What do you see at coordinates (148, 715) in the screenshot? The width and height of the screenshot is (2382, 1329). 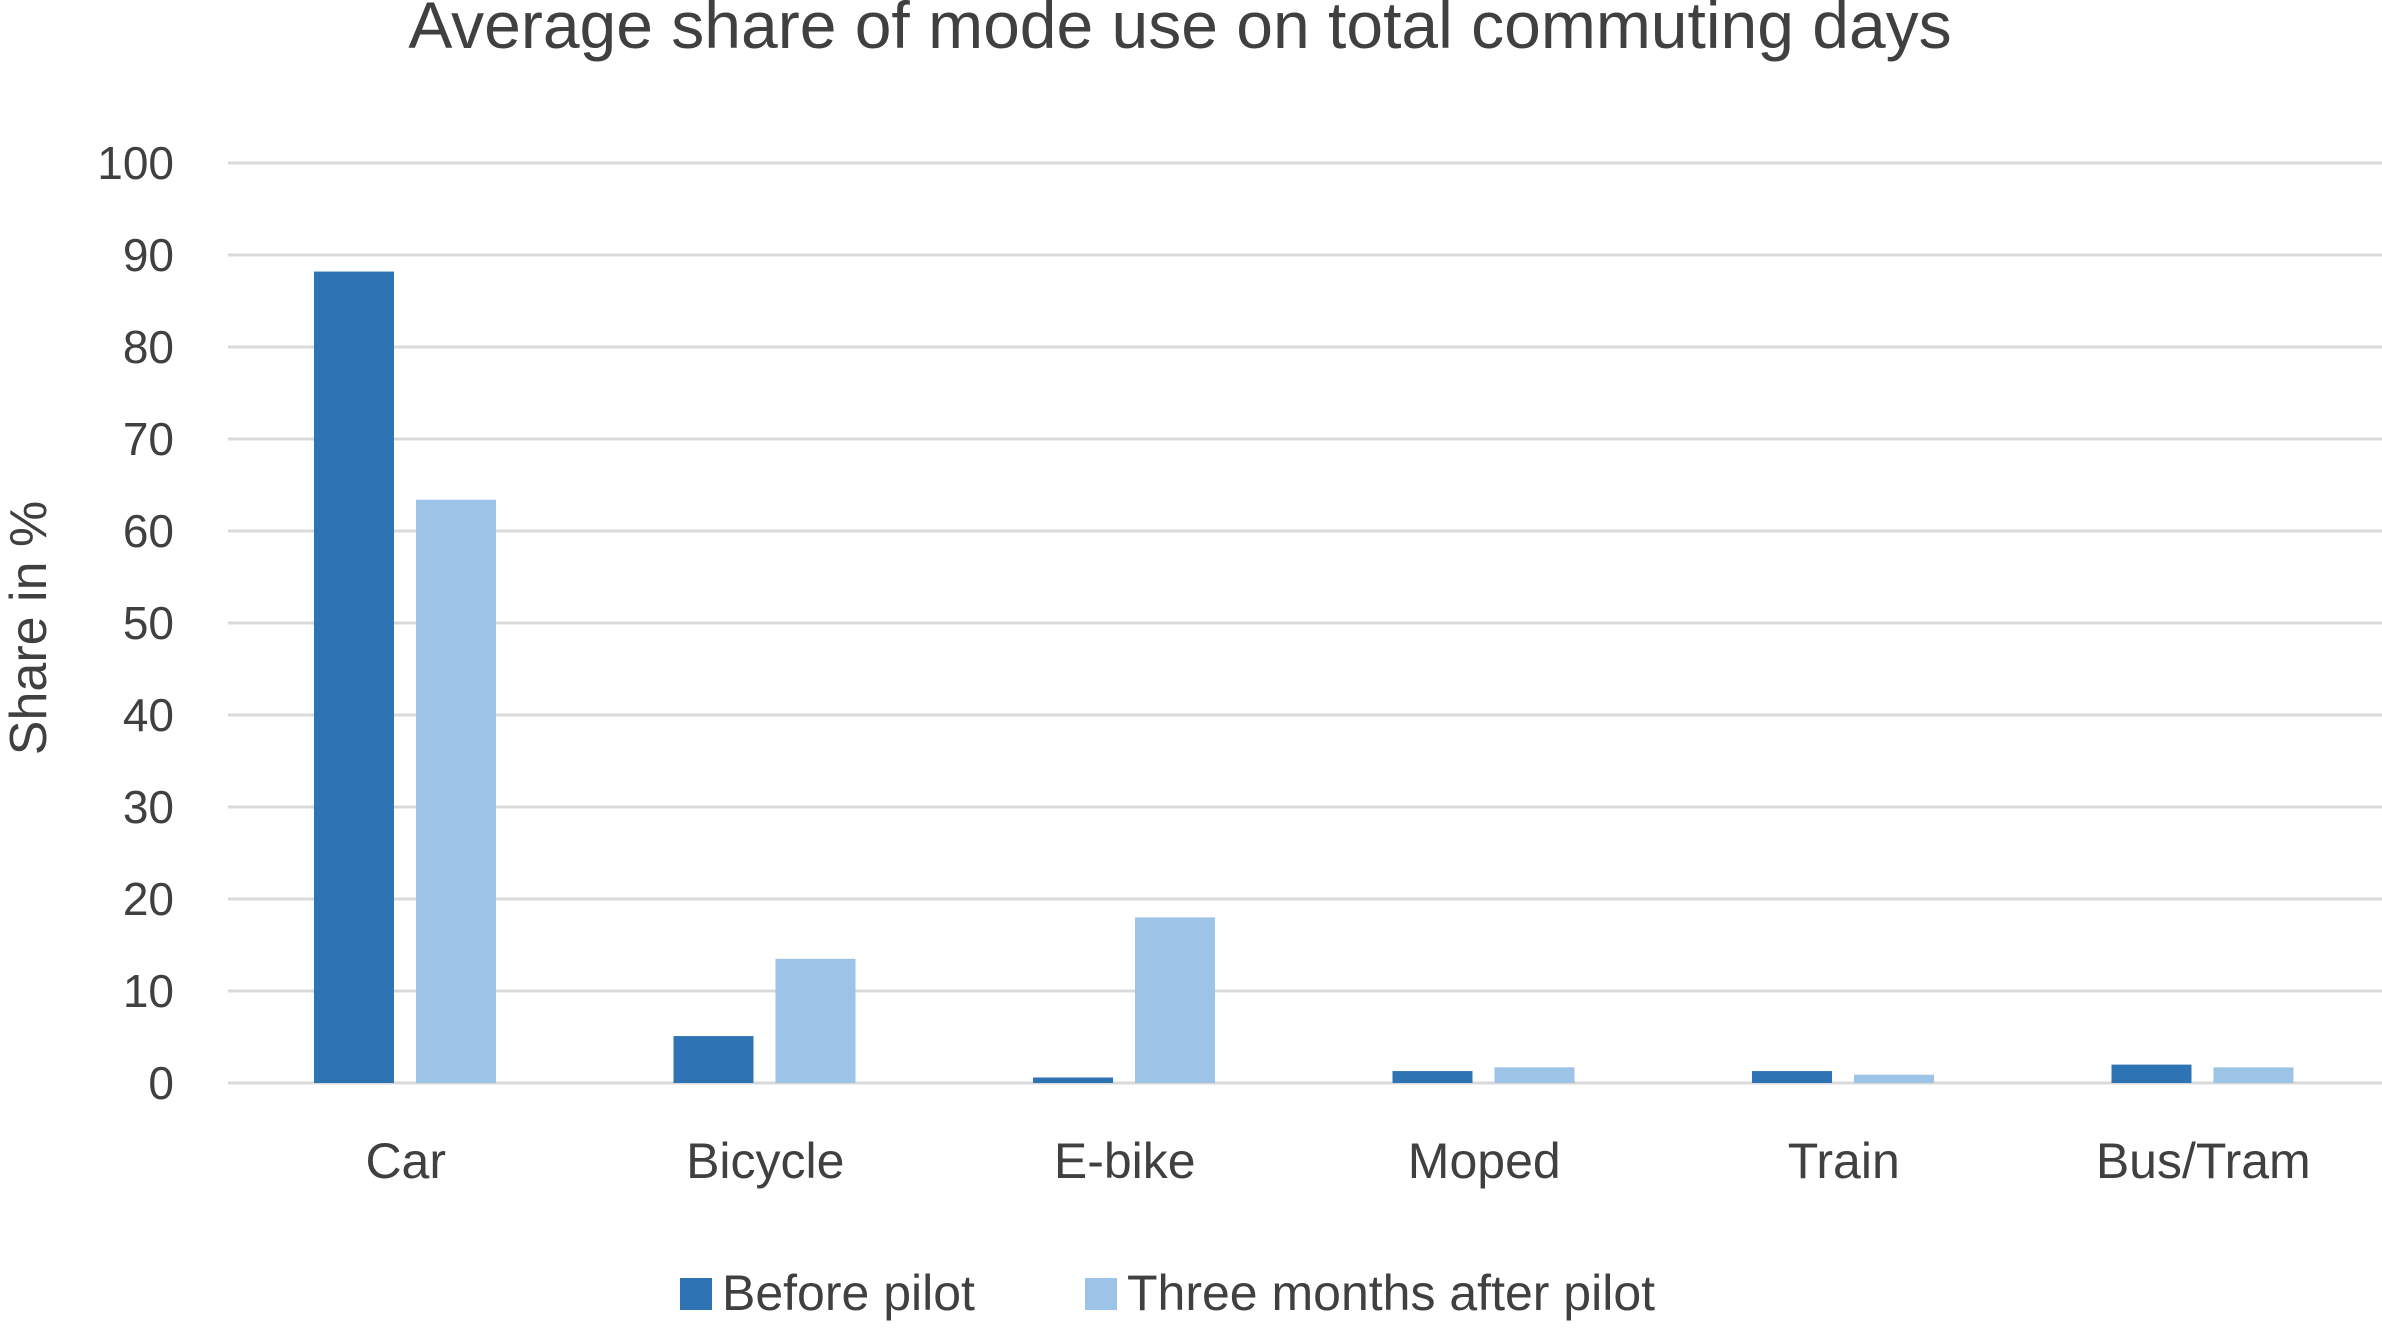 I see `y-tick-label: 40` at bounding box center [148, 715].